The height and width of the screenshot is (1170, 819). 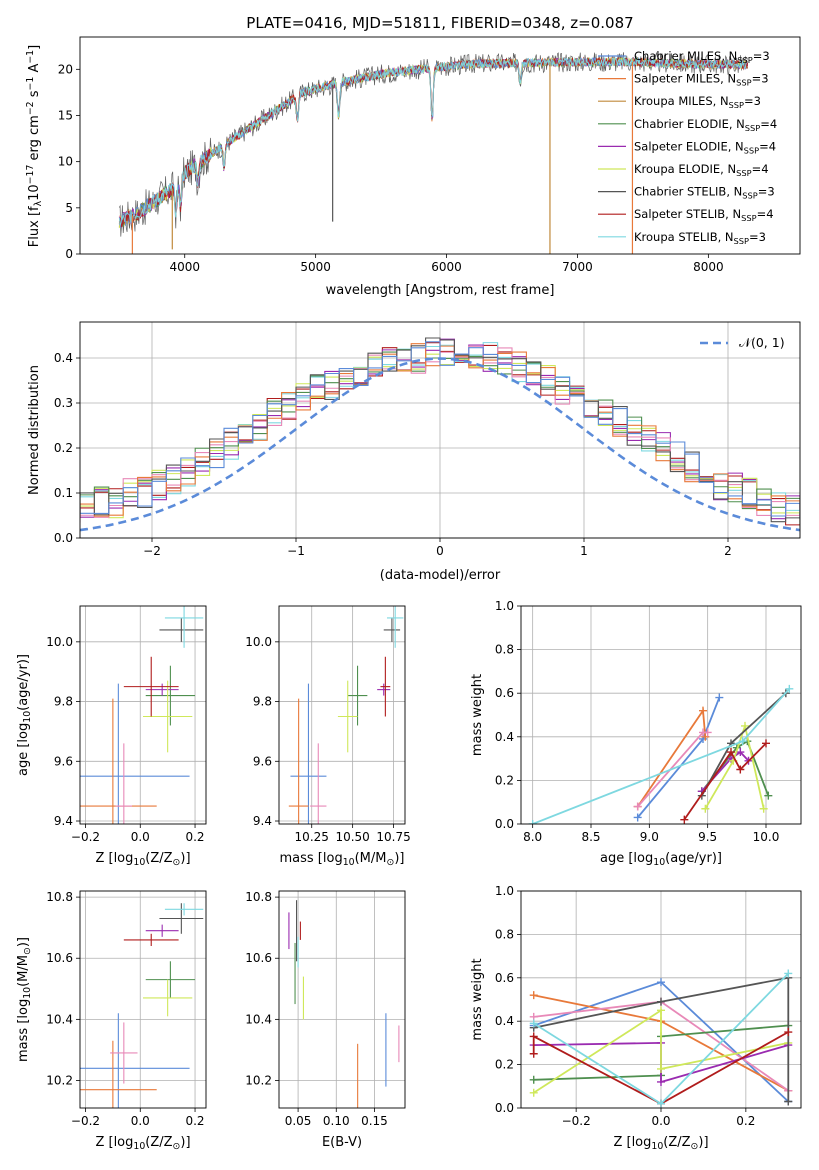 I want to click on y-tick-label: 10.0, so click(x=59, y=642).